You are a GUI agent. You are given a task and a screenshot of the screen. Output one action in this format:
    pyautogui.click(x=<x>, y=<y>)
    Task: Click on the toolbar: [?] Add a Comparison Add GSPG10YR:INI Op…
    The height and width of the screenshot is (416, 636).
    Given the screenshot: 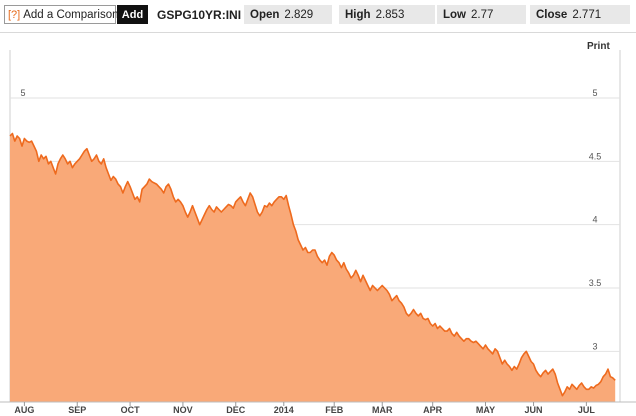 What is the action you would take?
    pyautogui.click(x=318, y=15)
    